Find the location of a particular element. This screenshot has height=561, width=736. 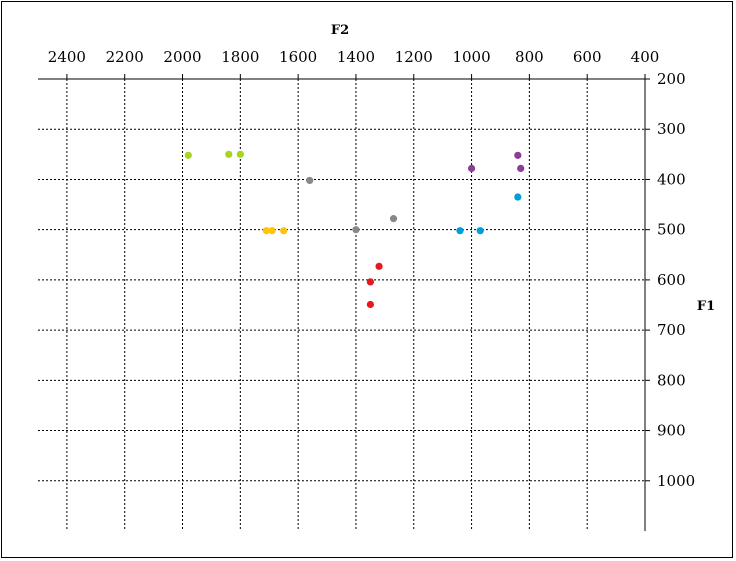

y-axis-title: F1 is located at coordinates (706, 306).